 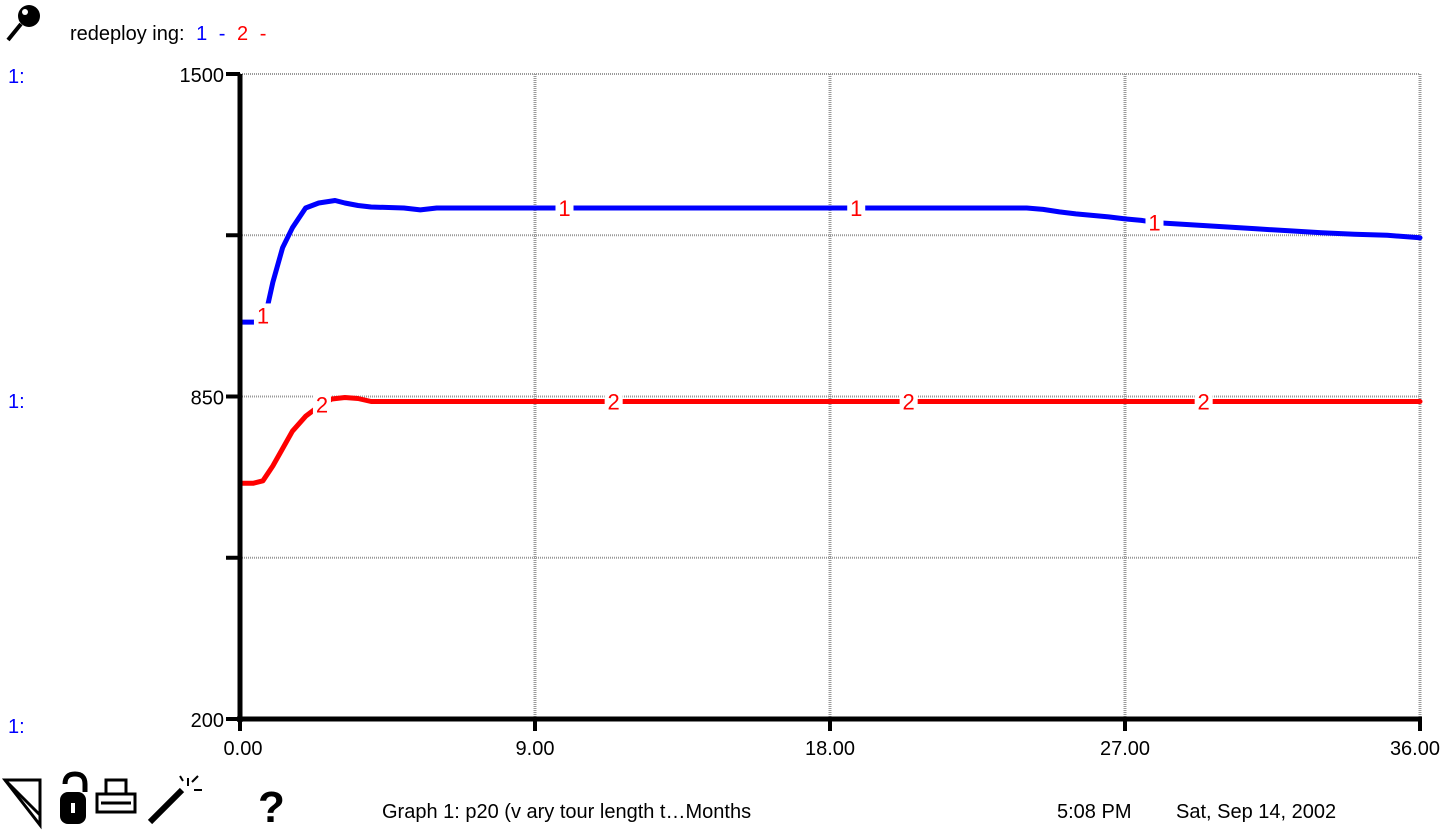 What do you see at coordinates (201, 34) in the screenshot?
I see `legend-series-1: 1` at bounding box center [201, 34].